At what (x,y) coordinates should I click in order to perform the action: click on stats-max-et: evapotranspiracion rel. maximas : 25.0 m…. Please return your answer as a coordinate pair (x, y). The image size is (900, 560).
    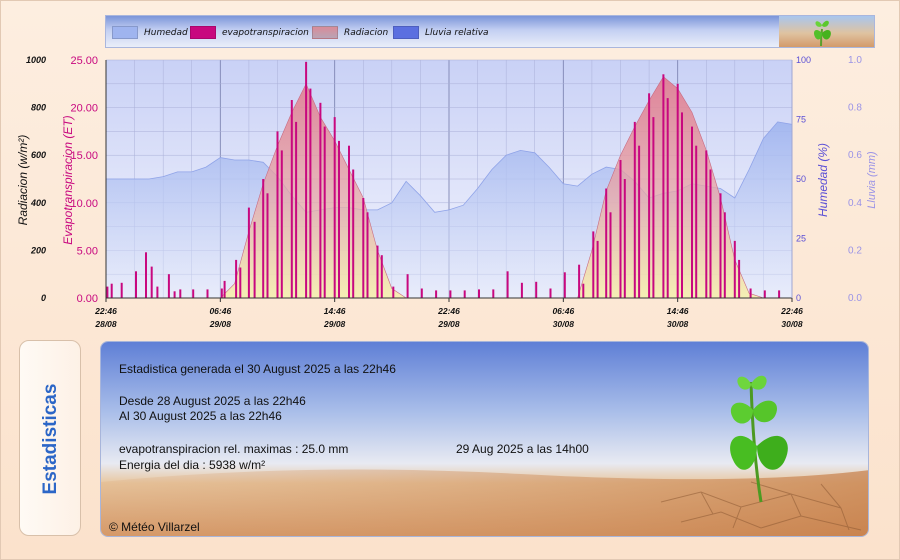
    Looking at the image, I should click on (234, 449).